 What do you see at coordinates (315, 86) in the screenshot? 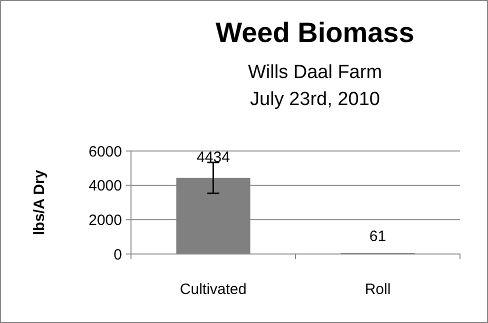
I see `chart-subtitle: Wills Daal Farm July 23rd, 2010` at bounding box center [315, 86].